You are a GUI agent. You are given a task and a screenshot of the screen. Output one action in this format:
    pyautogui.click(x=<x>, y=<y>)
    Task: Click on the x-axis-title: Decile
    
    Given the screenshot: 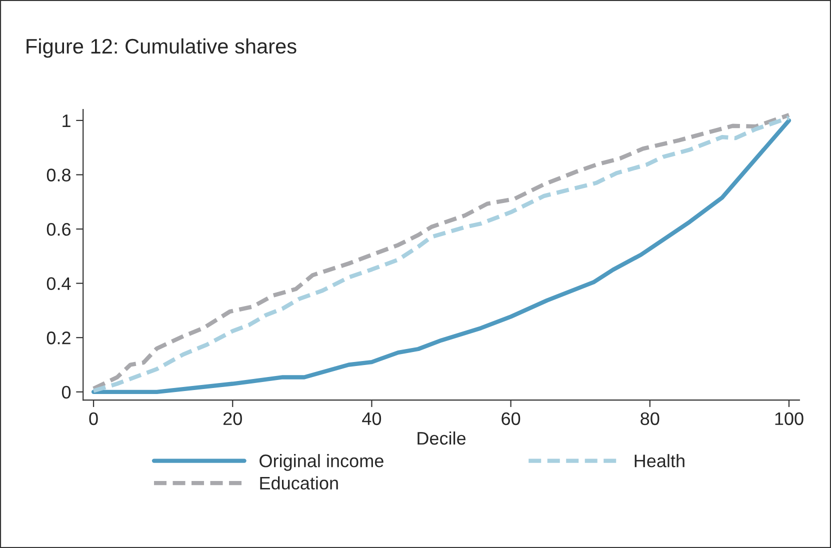 What is the action you would take?
    pyautogui.click(x=442, y=438)
    